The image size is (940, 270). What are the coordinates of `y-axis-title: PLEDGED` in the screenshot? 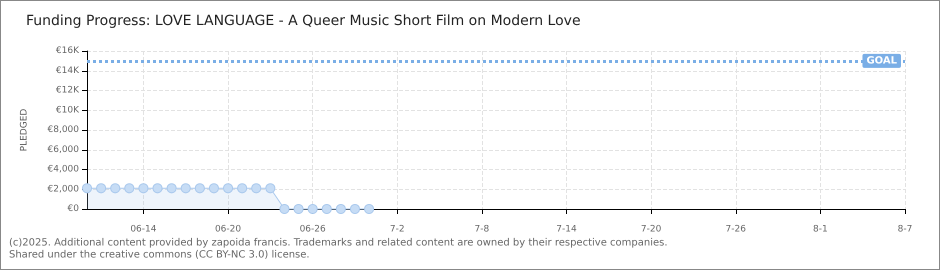 It's located at (25, 130).